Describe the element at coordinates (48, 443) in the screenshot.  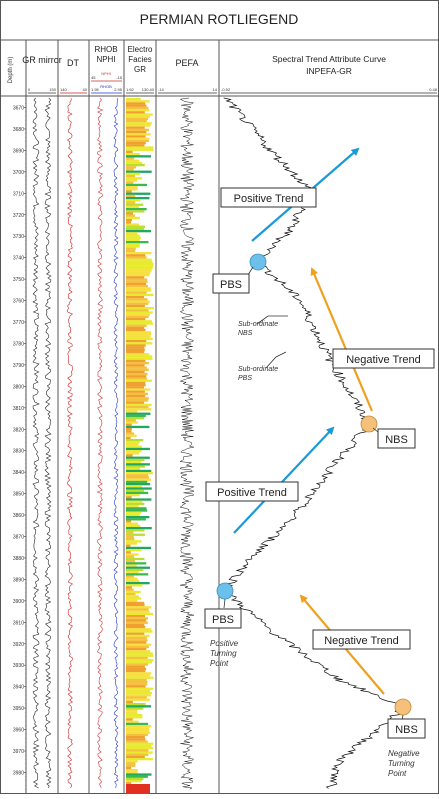
I see `gr-mirror-curve-right` at that location.